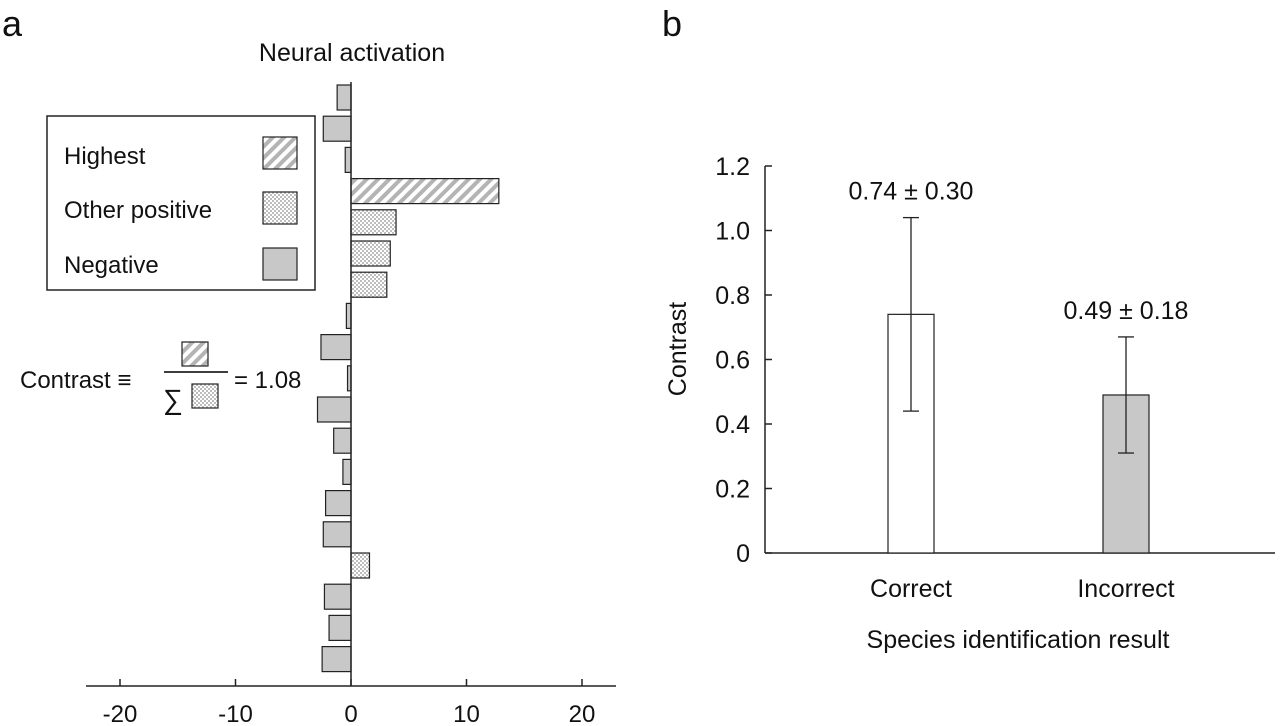  I want to click on legend-swatch-other-positive, so click(280, 208).